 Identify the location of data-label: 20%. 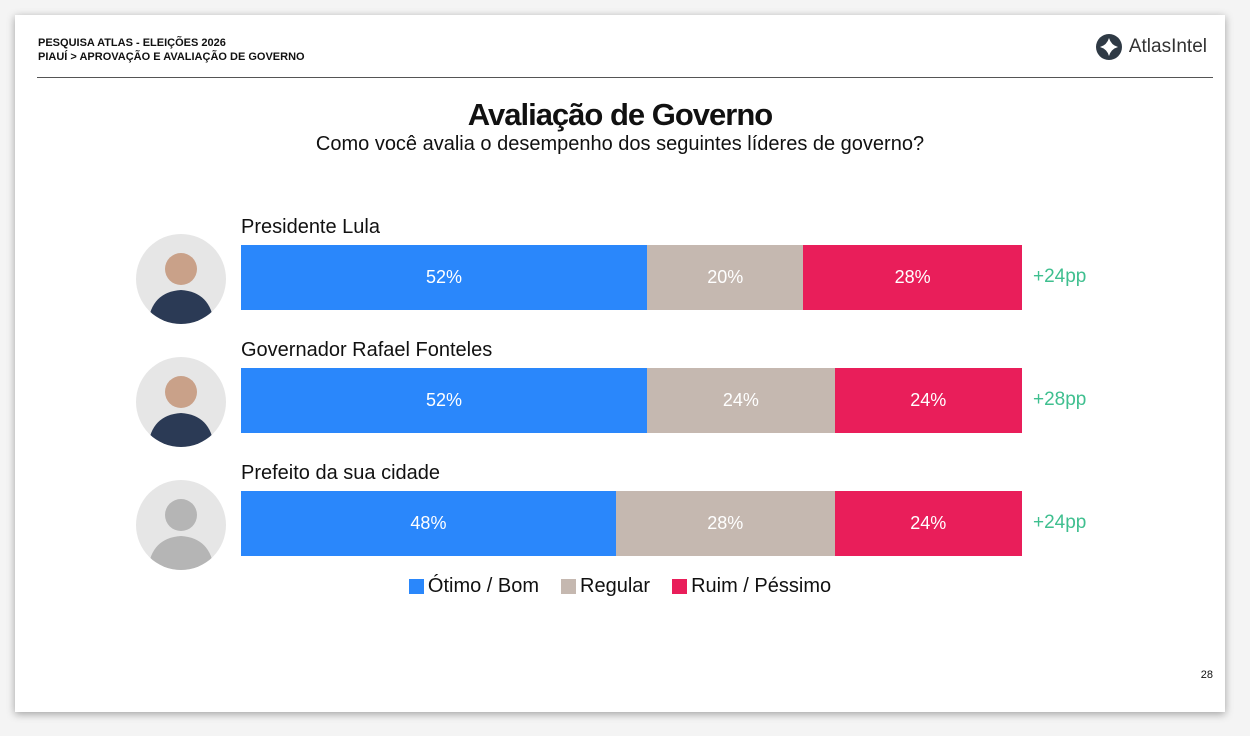
(725, 277).